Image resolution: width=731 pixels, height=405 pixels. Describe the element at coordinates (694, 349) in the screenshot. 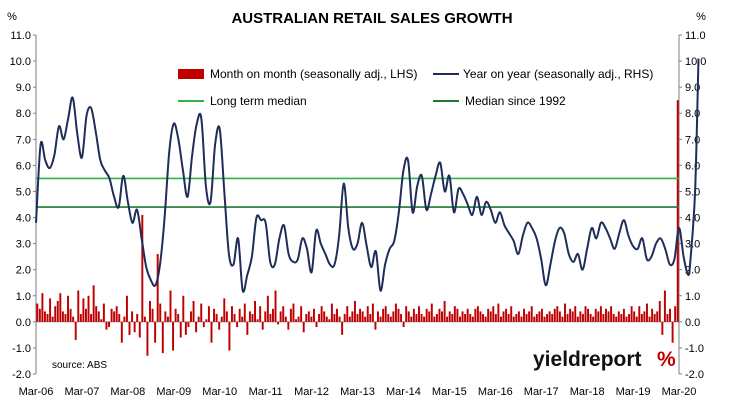

I see `right-tick-label: -1.0` at that location.